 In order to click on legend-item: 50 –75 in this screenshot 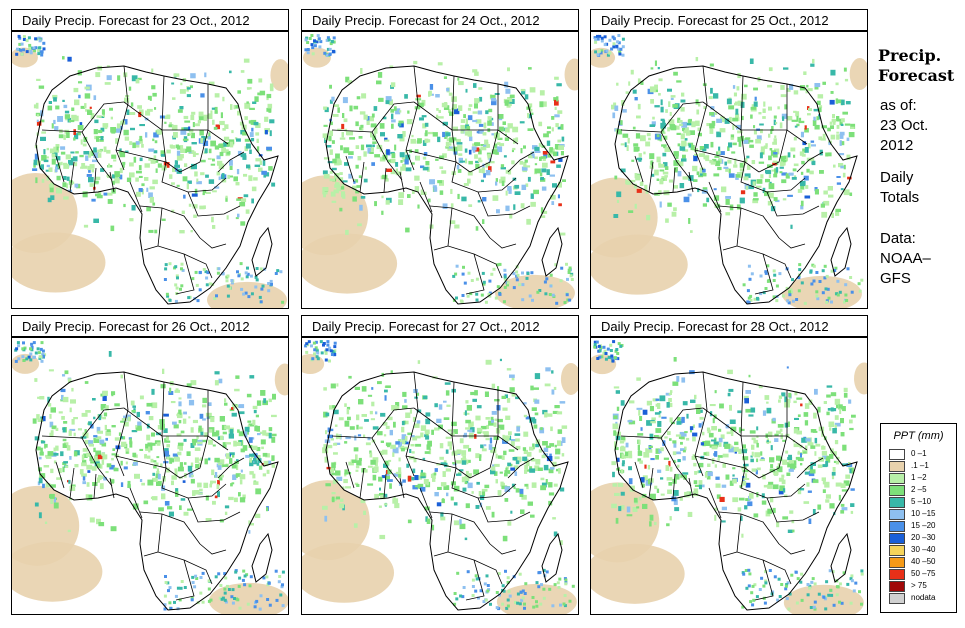, I will do `click(922, 574)`.